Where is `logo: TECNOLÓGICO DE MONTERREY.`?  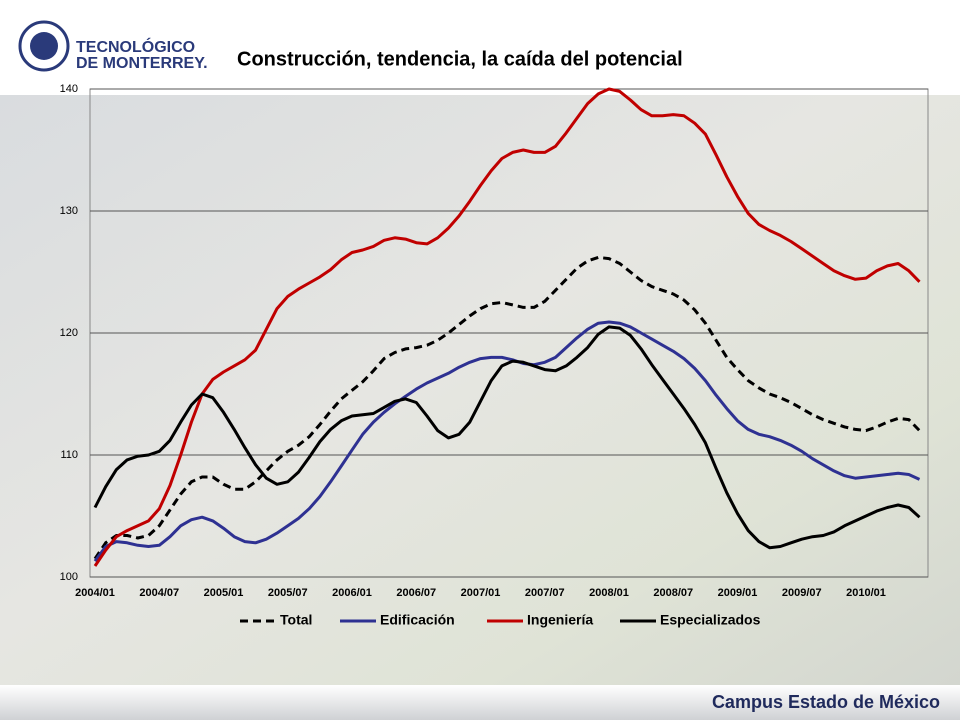 logo: TECNOLÓGICO DE MONTERREY. is located at coordinates (113, 46).